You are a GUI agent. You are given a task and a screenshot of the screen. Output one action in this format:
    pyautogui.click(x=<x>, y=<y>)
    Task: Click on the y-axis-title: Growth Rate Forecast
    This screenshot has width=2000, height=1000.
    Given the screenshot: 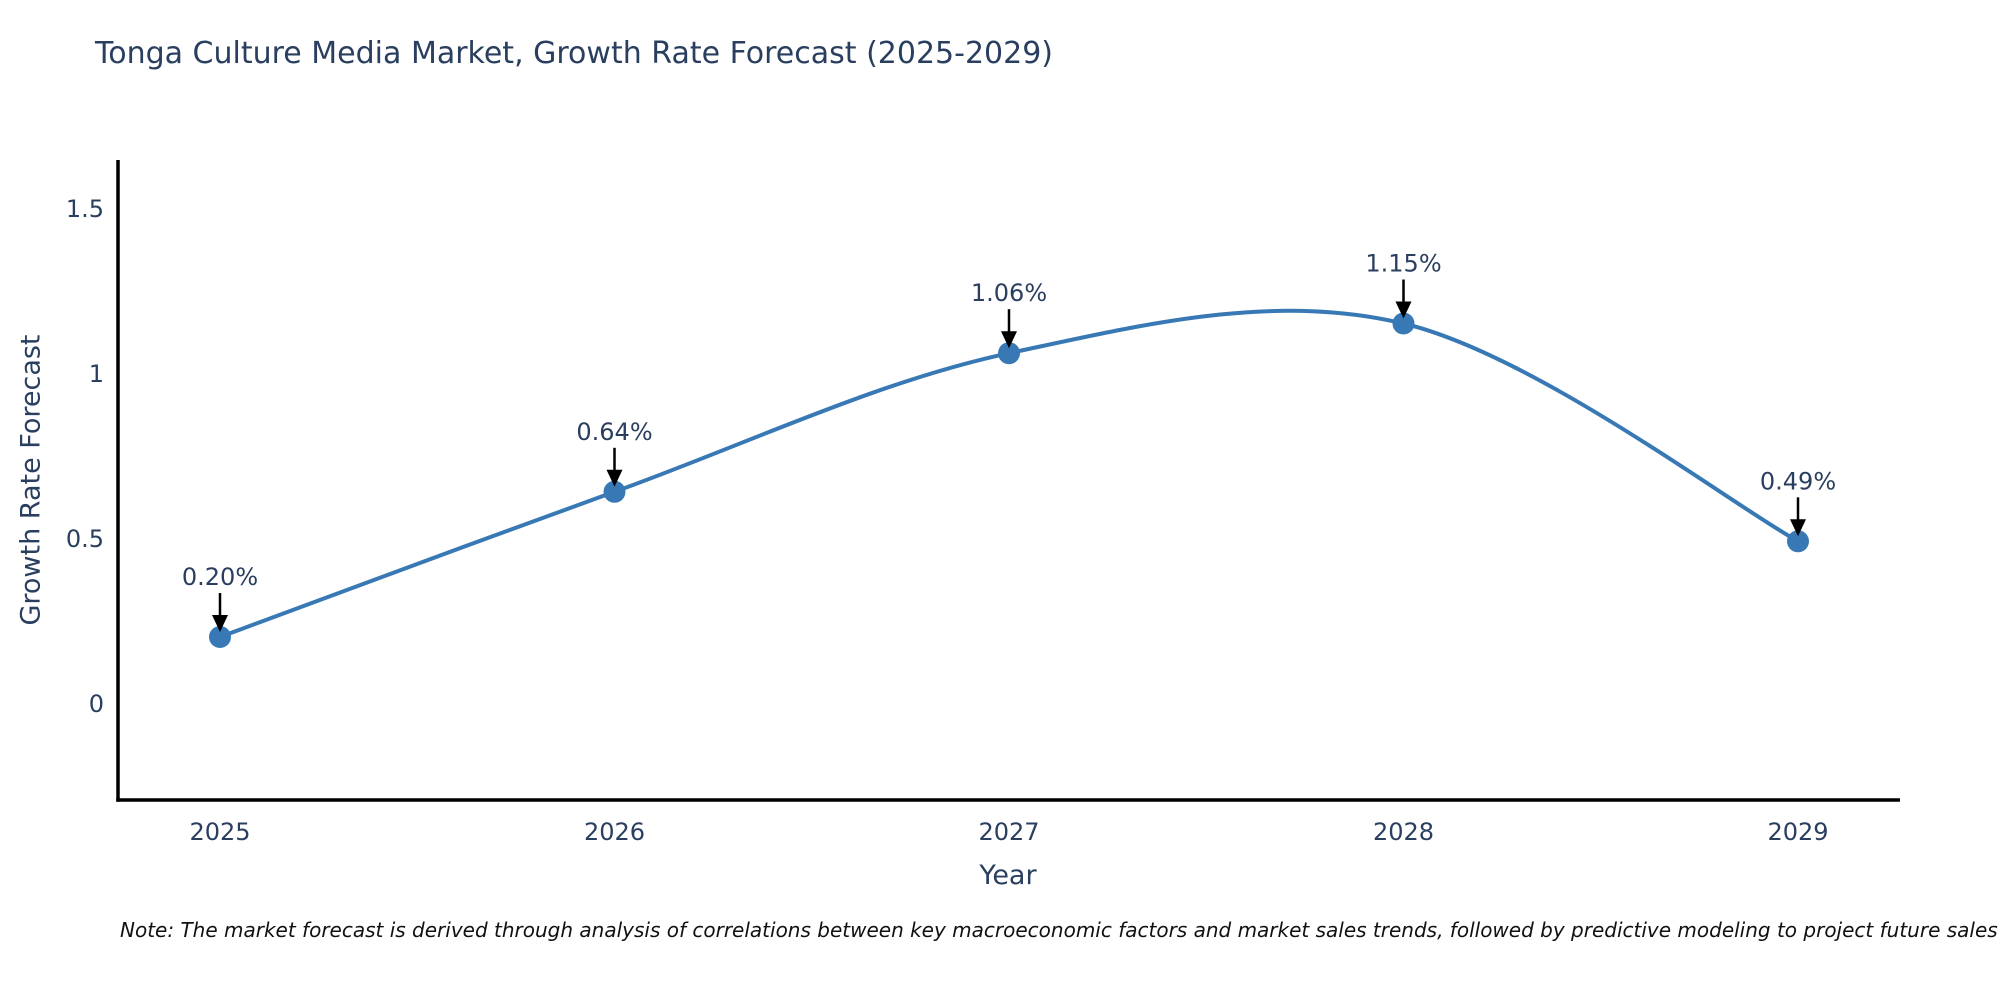 What is the action you would take?
    pyautogui.click(x=31, y=480)
    